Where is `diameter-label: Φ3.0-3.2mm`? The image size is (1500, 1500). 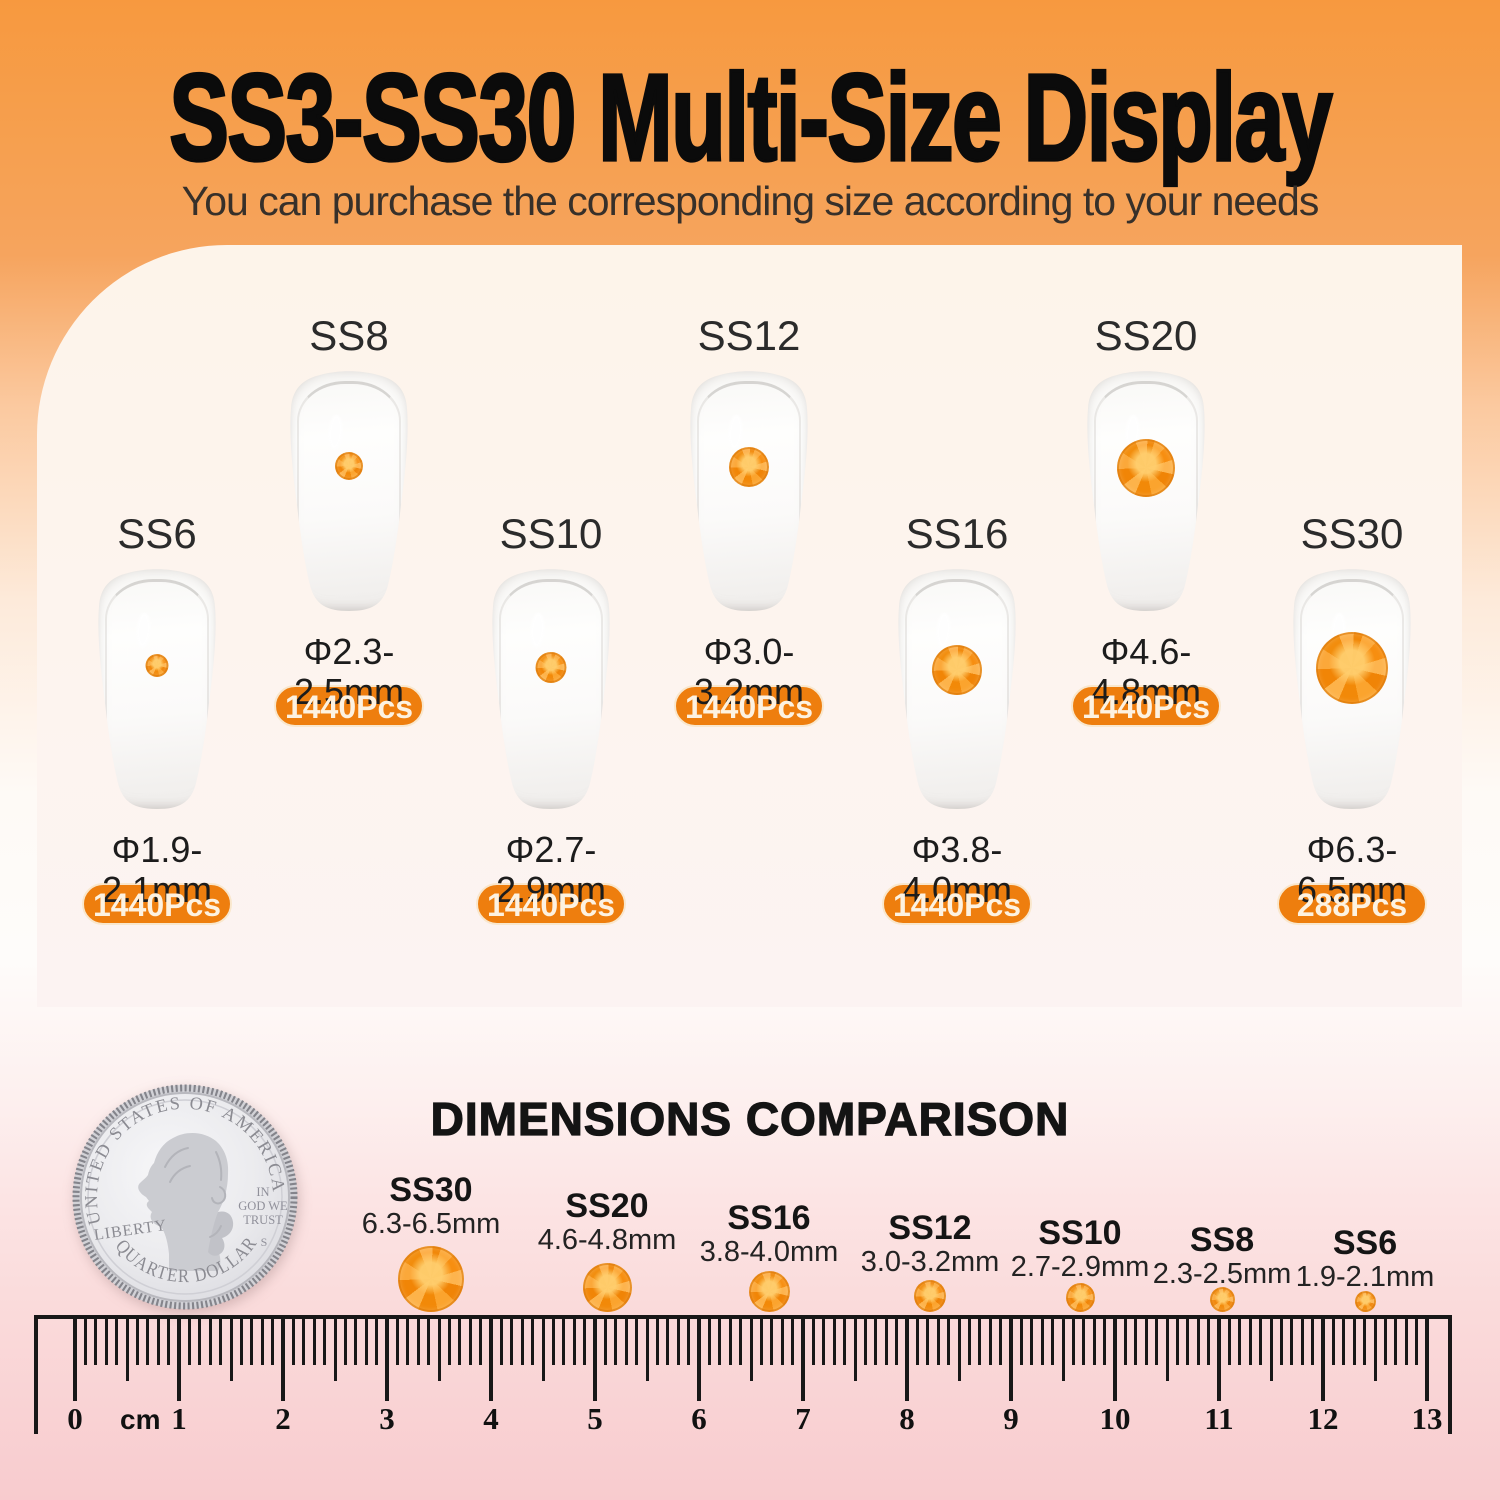 diameter-label: Φ3.0-3.2mm is located at coordinates (749, 671).